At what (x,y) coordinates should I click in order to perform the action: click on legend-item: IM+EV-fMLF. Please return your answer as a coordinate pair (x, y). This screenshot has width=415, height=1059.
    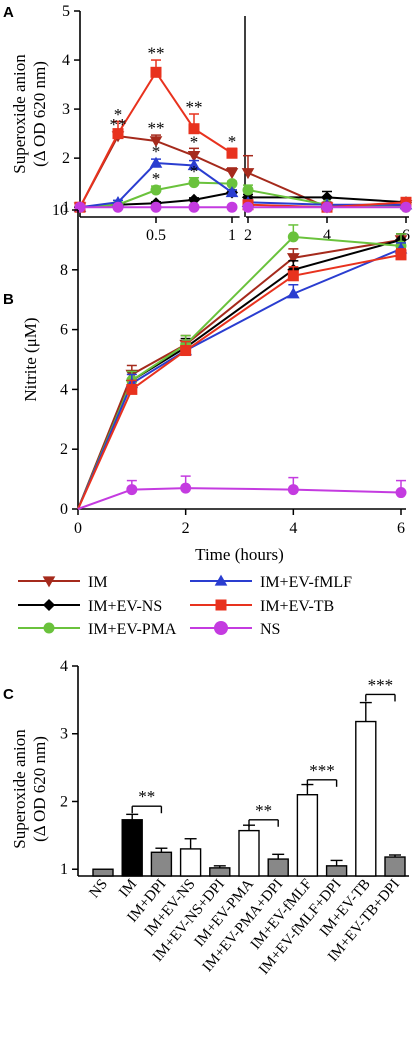
    Looking at the image, I should click on (271, 582).